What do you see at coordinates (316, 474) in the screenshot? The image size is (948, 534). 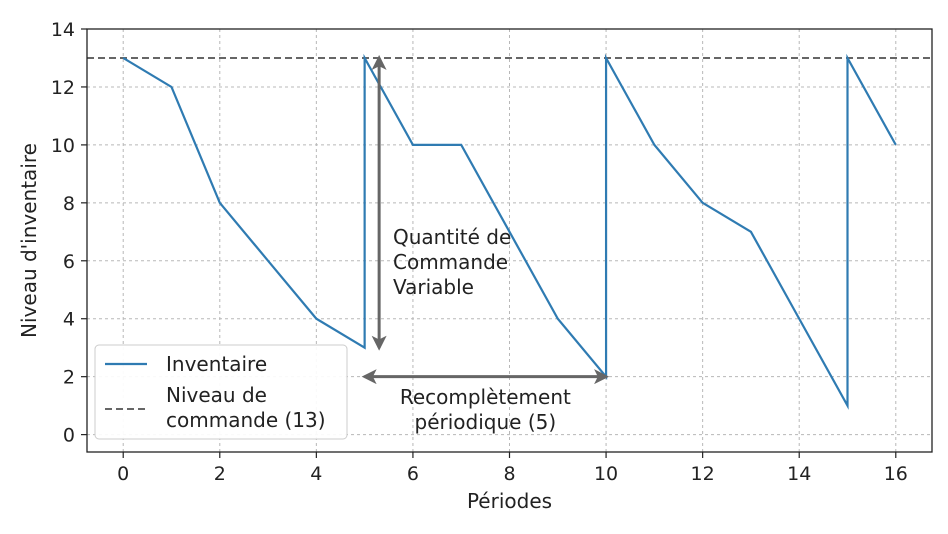 I see `x-tick-label: 4` at bounding box center [316, 474].